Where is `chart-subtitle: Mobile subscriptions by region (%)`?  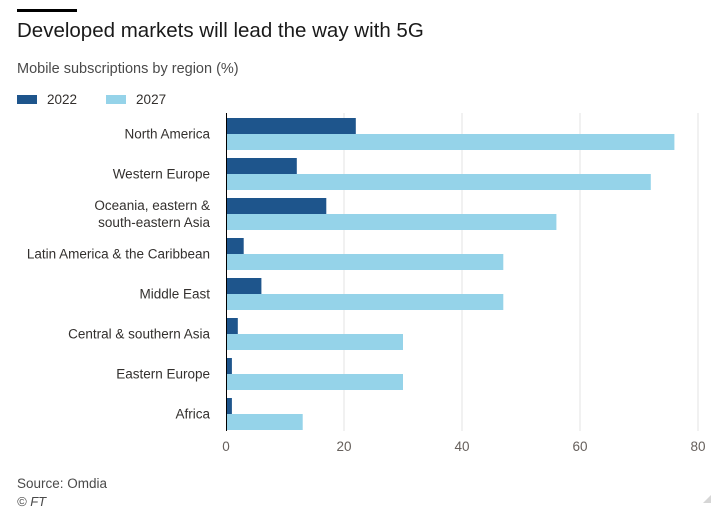
chart-subtitle: Mobile subscriptions by region (%) is located at coordinates (128, 69).